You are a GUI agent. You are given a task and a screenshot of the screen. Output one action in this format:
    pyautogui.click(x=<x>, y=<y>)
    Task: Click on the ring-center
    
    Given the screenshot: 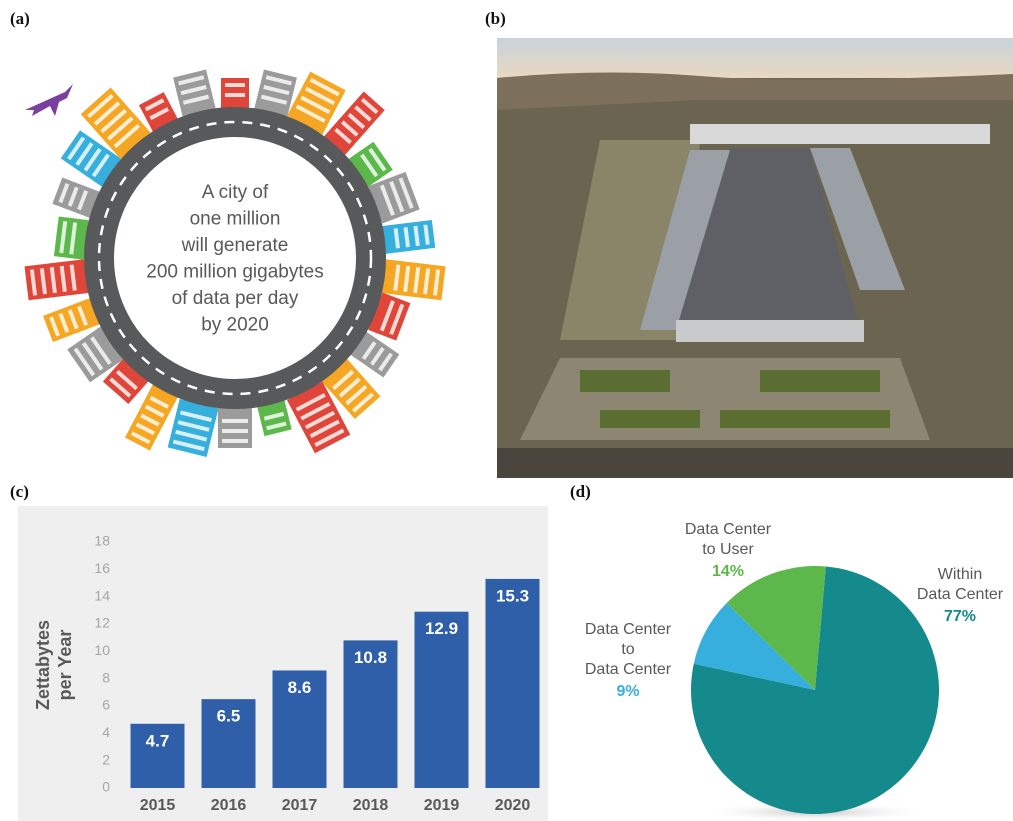 What is the action you would take?
    pyautogui.click(x=235, y=258)
    